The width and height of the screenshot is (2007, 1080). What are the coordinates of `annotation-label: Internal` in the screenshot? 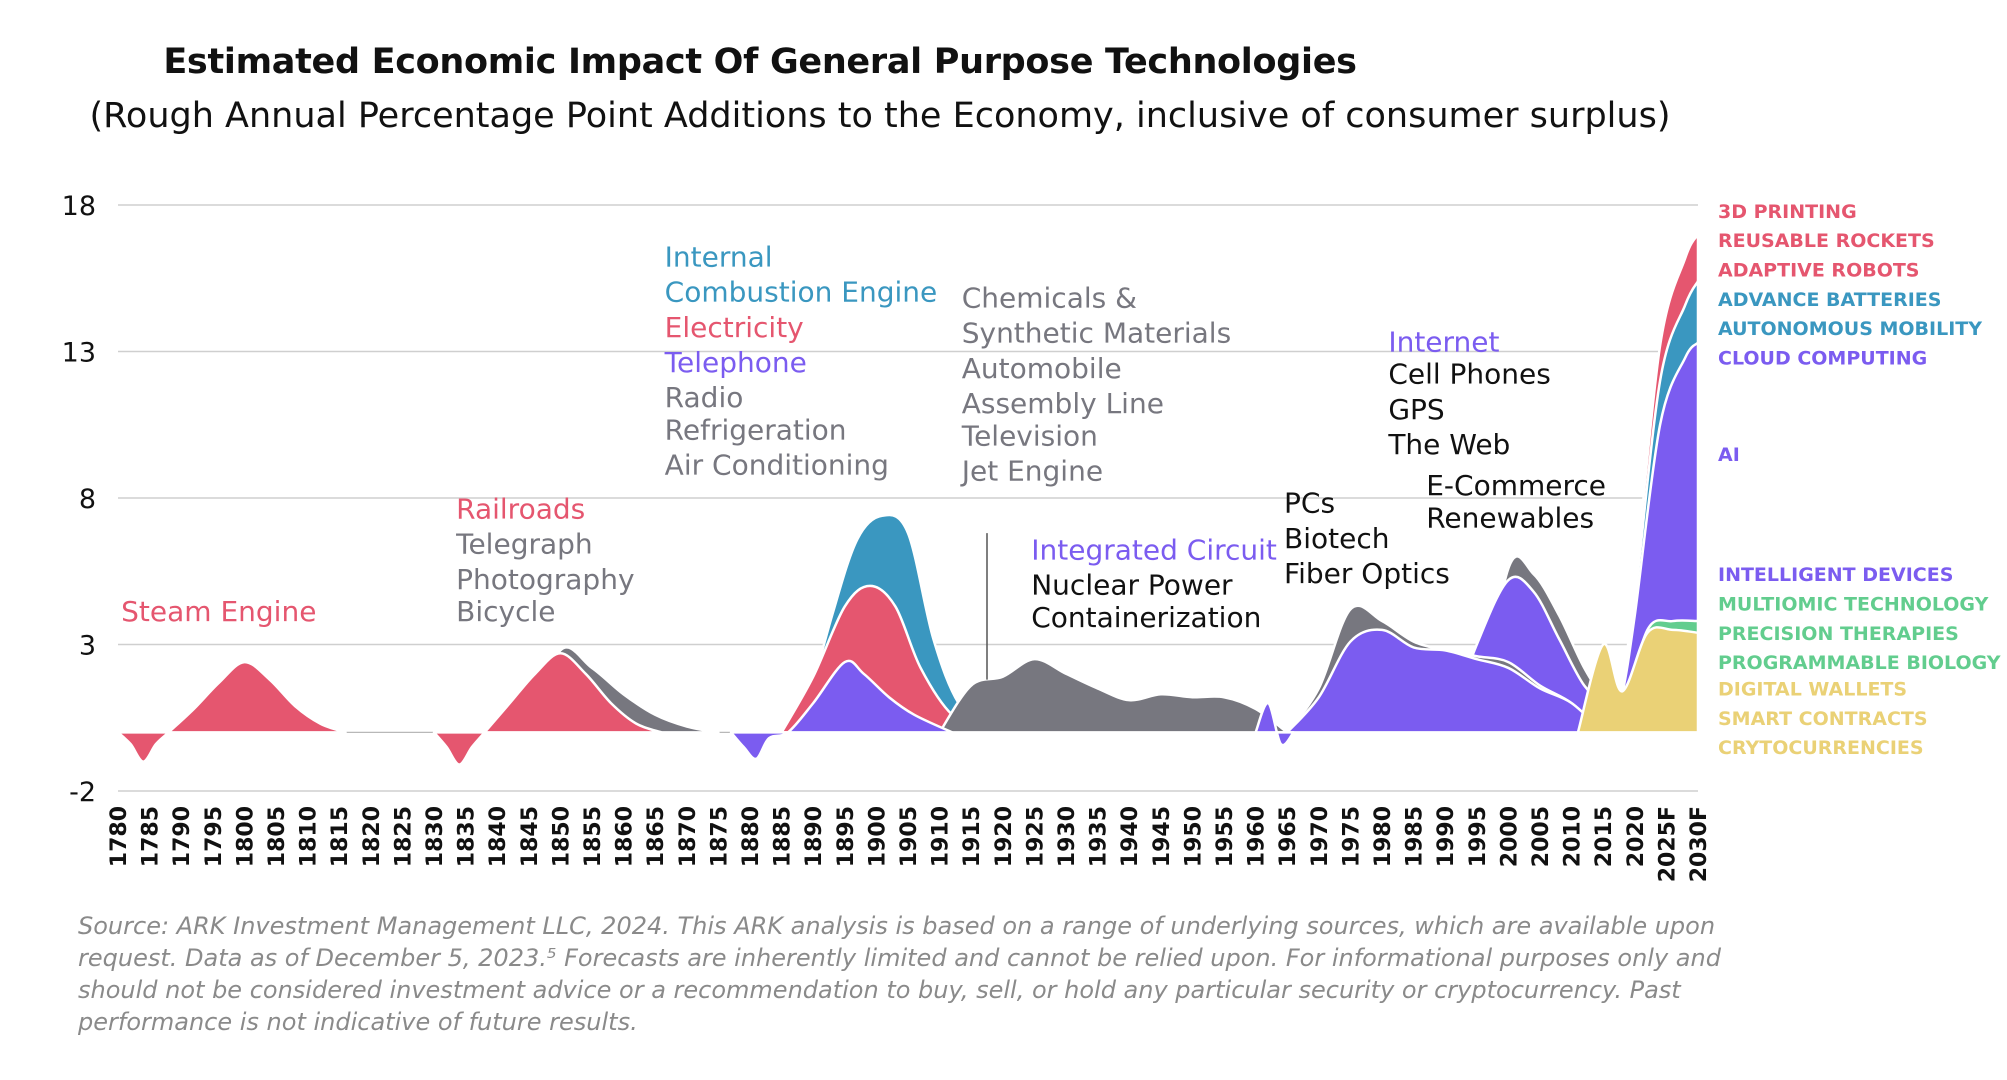 It's located at (719, 257).